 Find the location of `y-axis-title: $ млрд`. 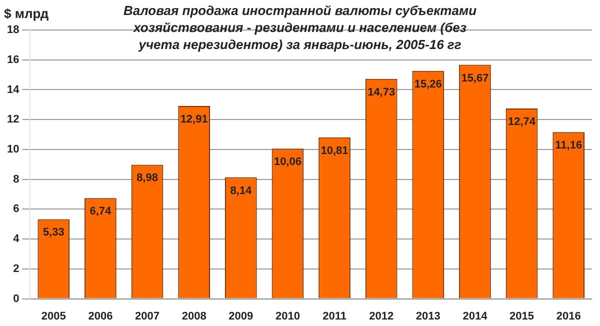

y-axis-title: $ млрд is located at coordinates (26, 13).